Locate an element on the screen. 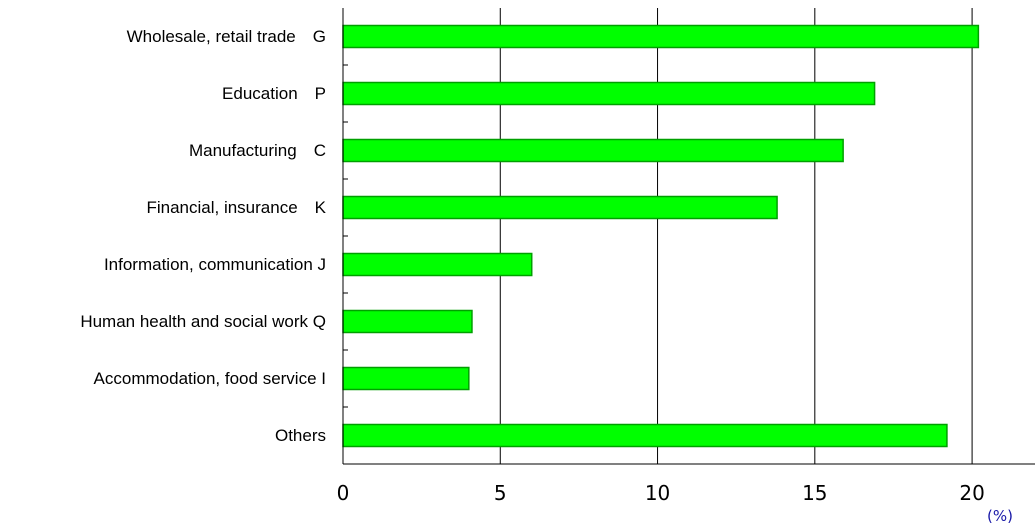  category-label: Human health and social work Q is located at coordinates (203, 321).